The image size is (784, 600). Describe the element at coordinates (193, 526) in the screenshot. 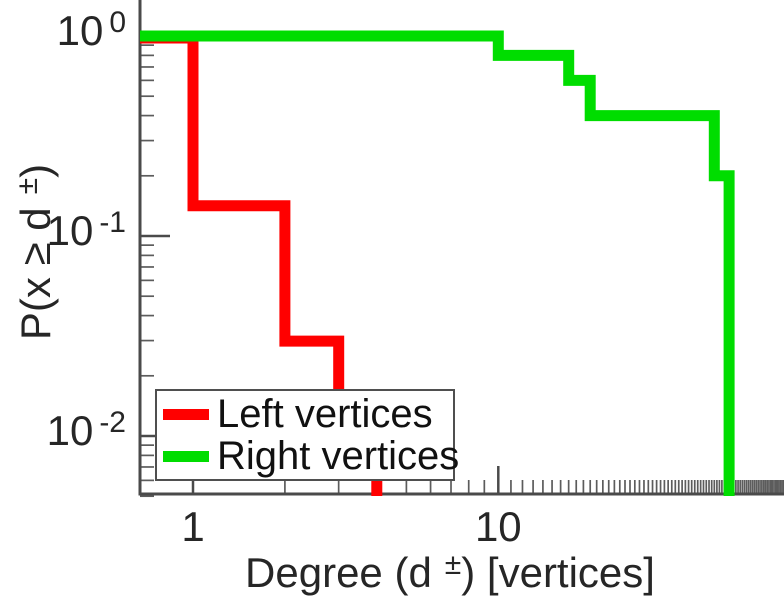

I see `x-tick-label-1: 1` at that location.